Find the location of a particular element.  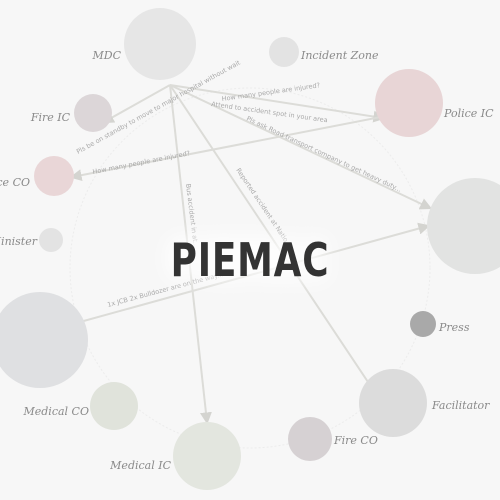

node-label-police-co: Police CO is located at coordinates (15, 182).